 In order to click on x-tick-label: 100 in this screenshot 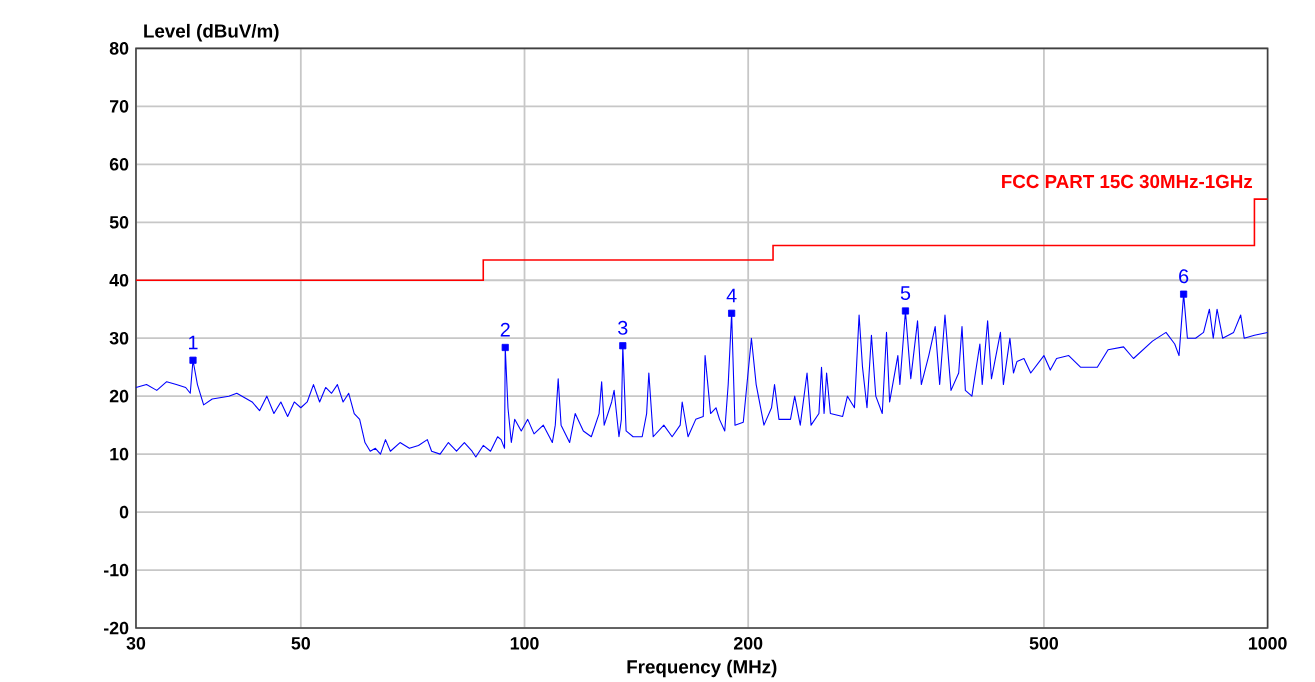, I will do `click(524, 643)`.